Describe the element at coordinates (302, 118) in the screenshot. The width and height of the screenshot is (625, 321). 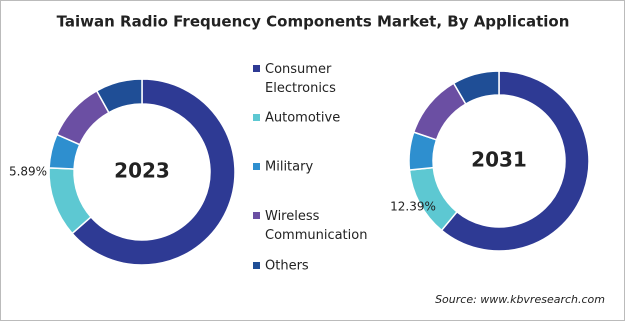
I see `legend-label: Automotive` at that location.